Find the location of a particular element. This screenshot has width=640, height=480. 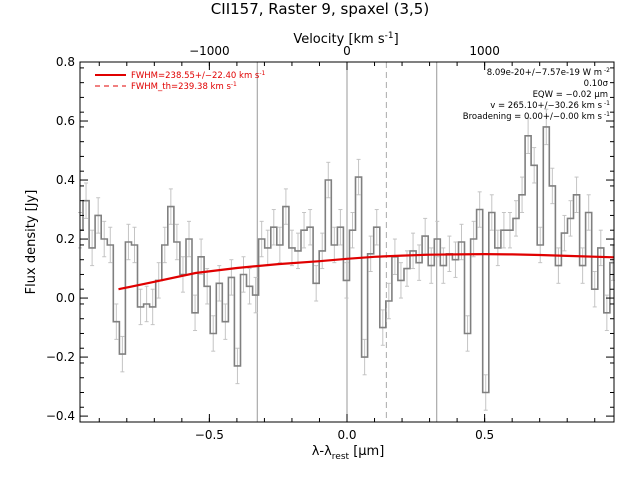

y-tick-label: 0.8 is located at coordinates (65, 62).